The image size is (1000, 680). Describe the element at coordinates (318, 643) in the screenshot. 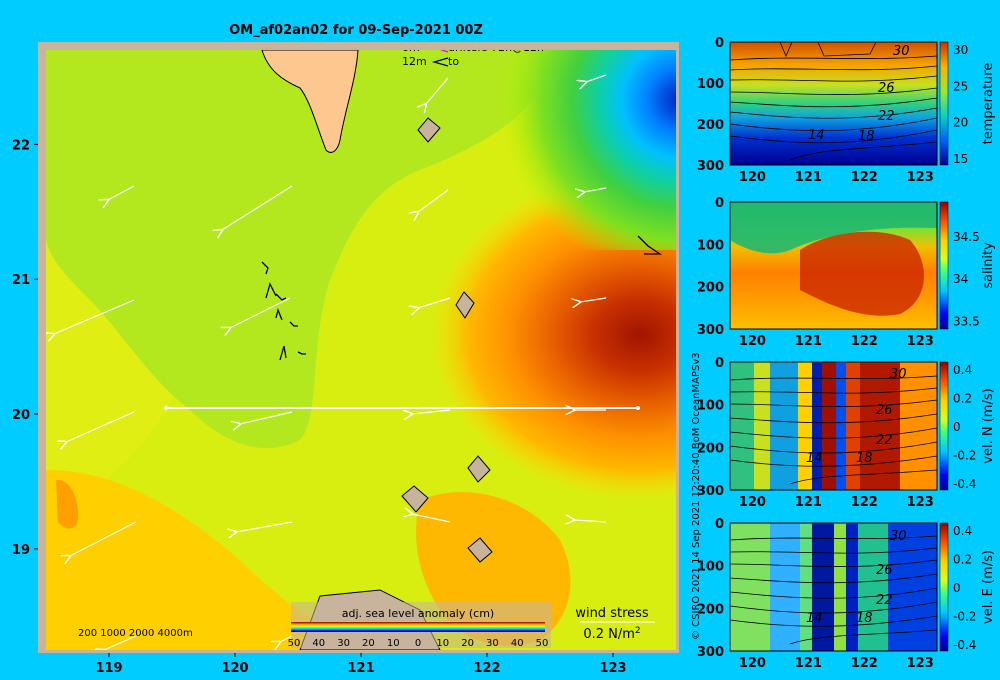

I see `sla-colorbar-tick: 40` at that location.